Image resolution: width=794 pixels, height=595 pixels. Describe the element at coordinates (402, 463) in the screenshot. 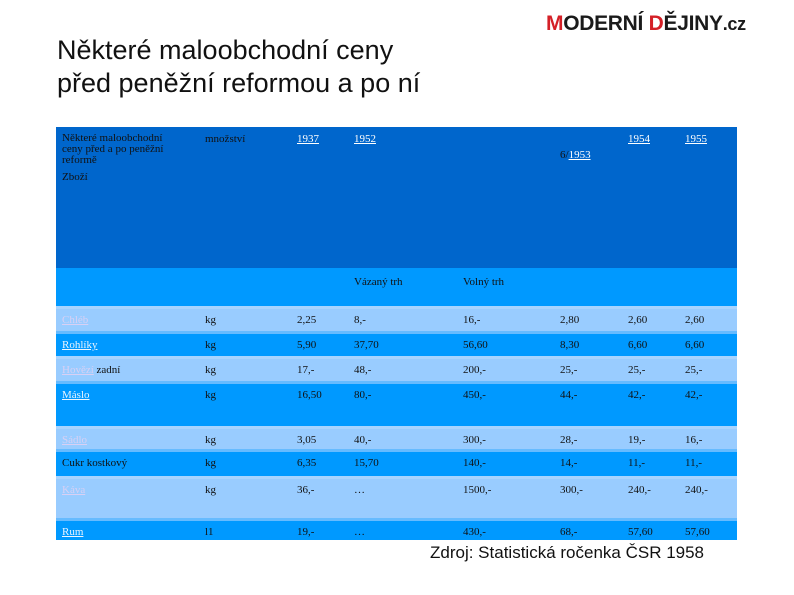

I see `cell-1952-regulated: 15,70` at that location.